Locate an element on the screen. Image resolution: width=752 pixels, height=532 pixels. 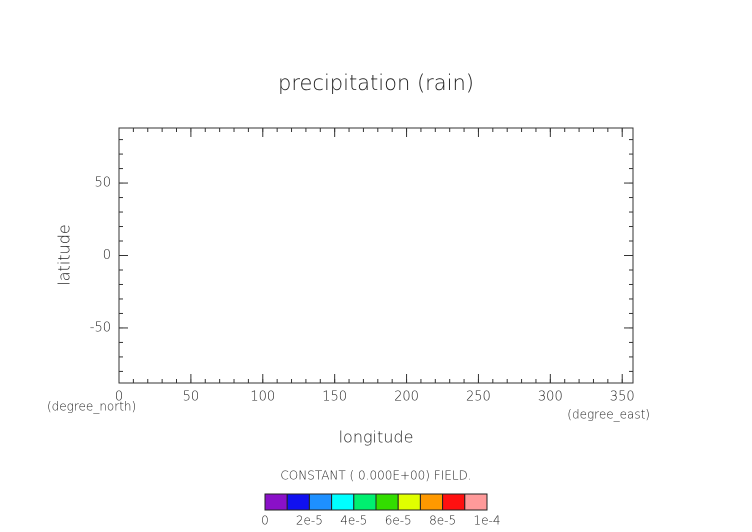
x-tick-label: 300 is located at coordinates (550, 397).